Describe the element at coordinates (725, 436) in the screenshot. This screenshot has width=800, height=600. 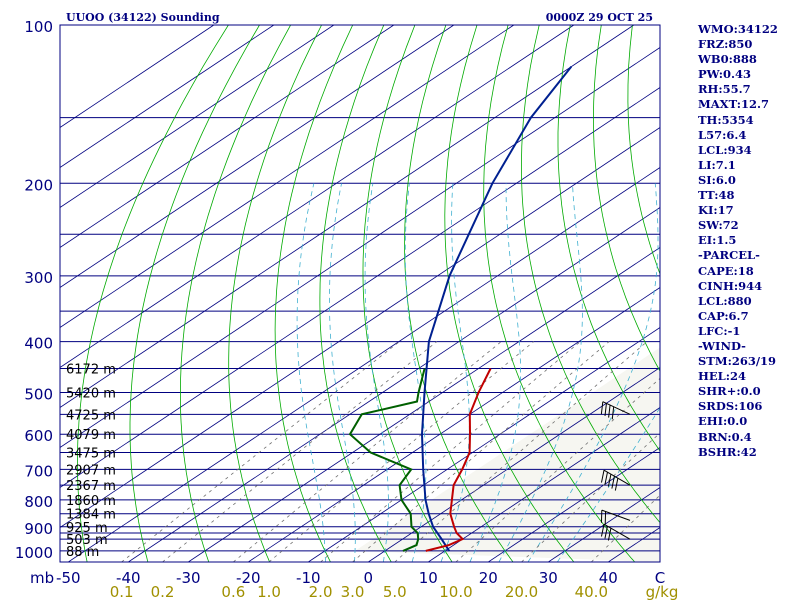
I see `index-row: BRN:0.4` at that location.